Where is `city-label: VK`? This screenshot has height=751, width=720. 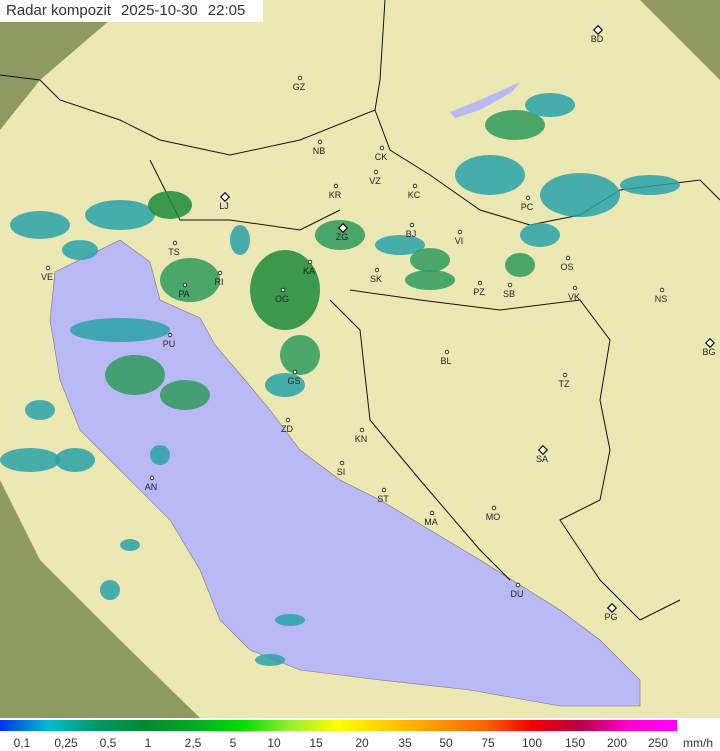
city-label: VK is located at coordinates (574, 297).